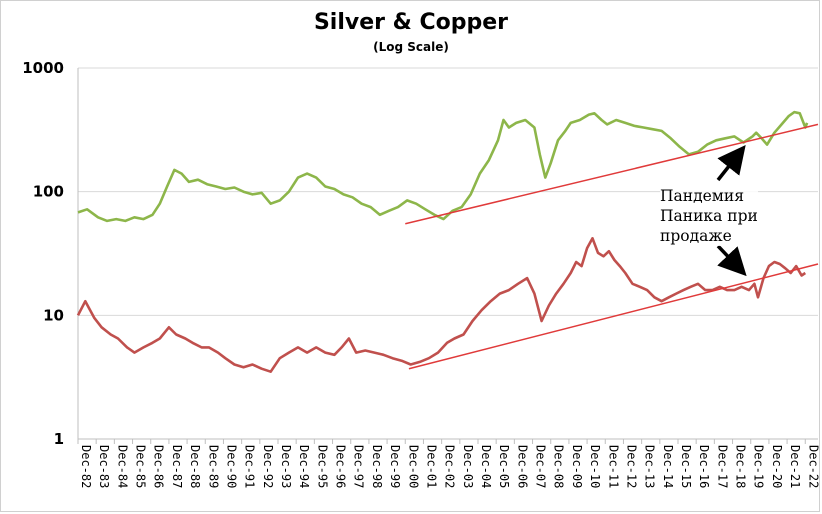 This screenshot has height=514, width=822. Describe the element at coordinates (141, 466) in the screenshot. I see `x-tick-label: Dec-85` at that location.